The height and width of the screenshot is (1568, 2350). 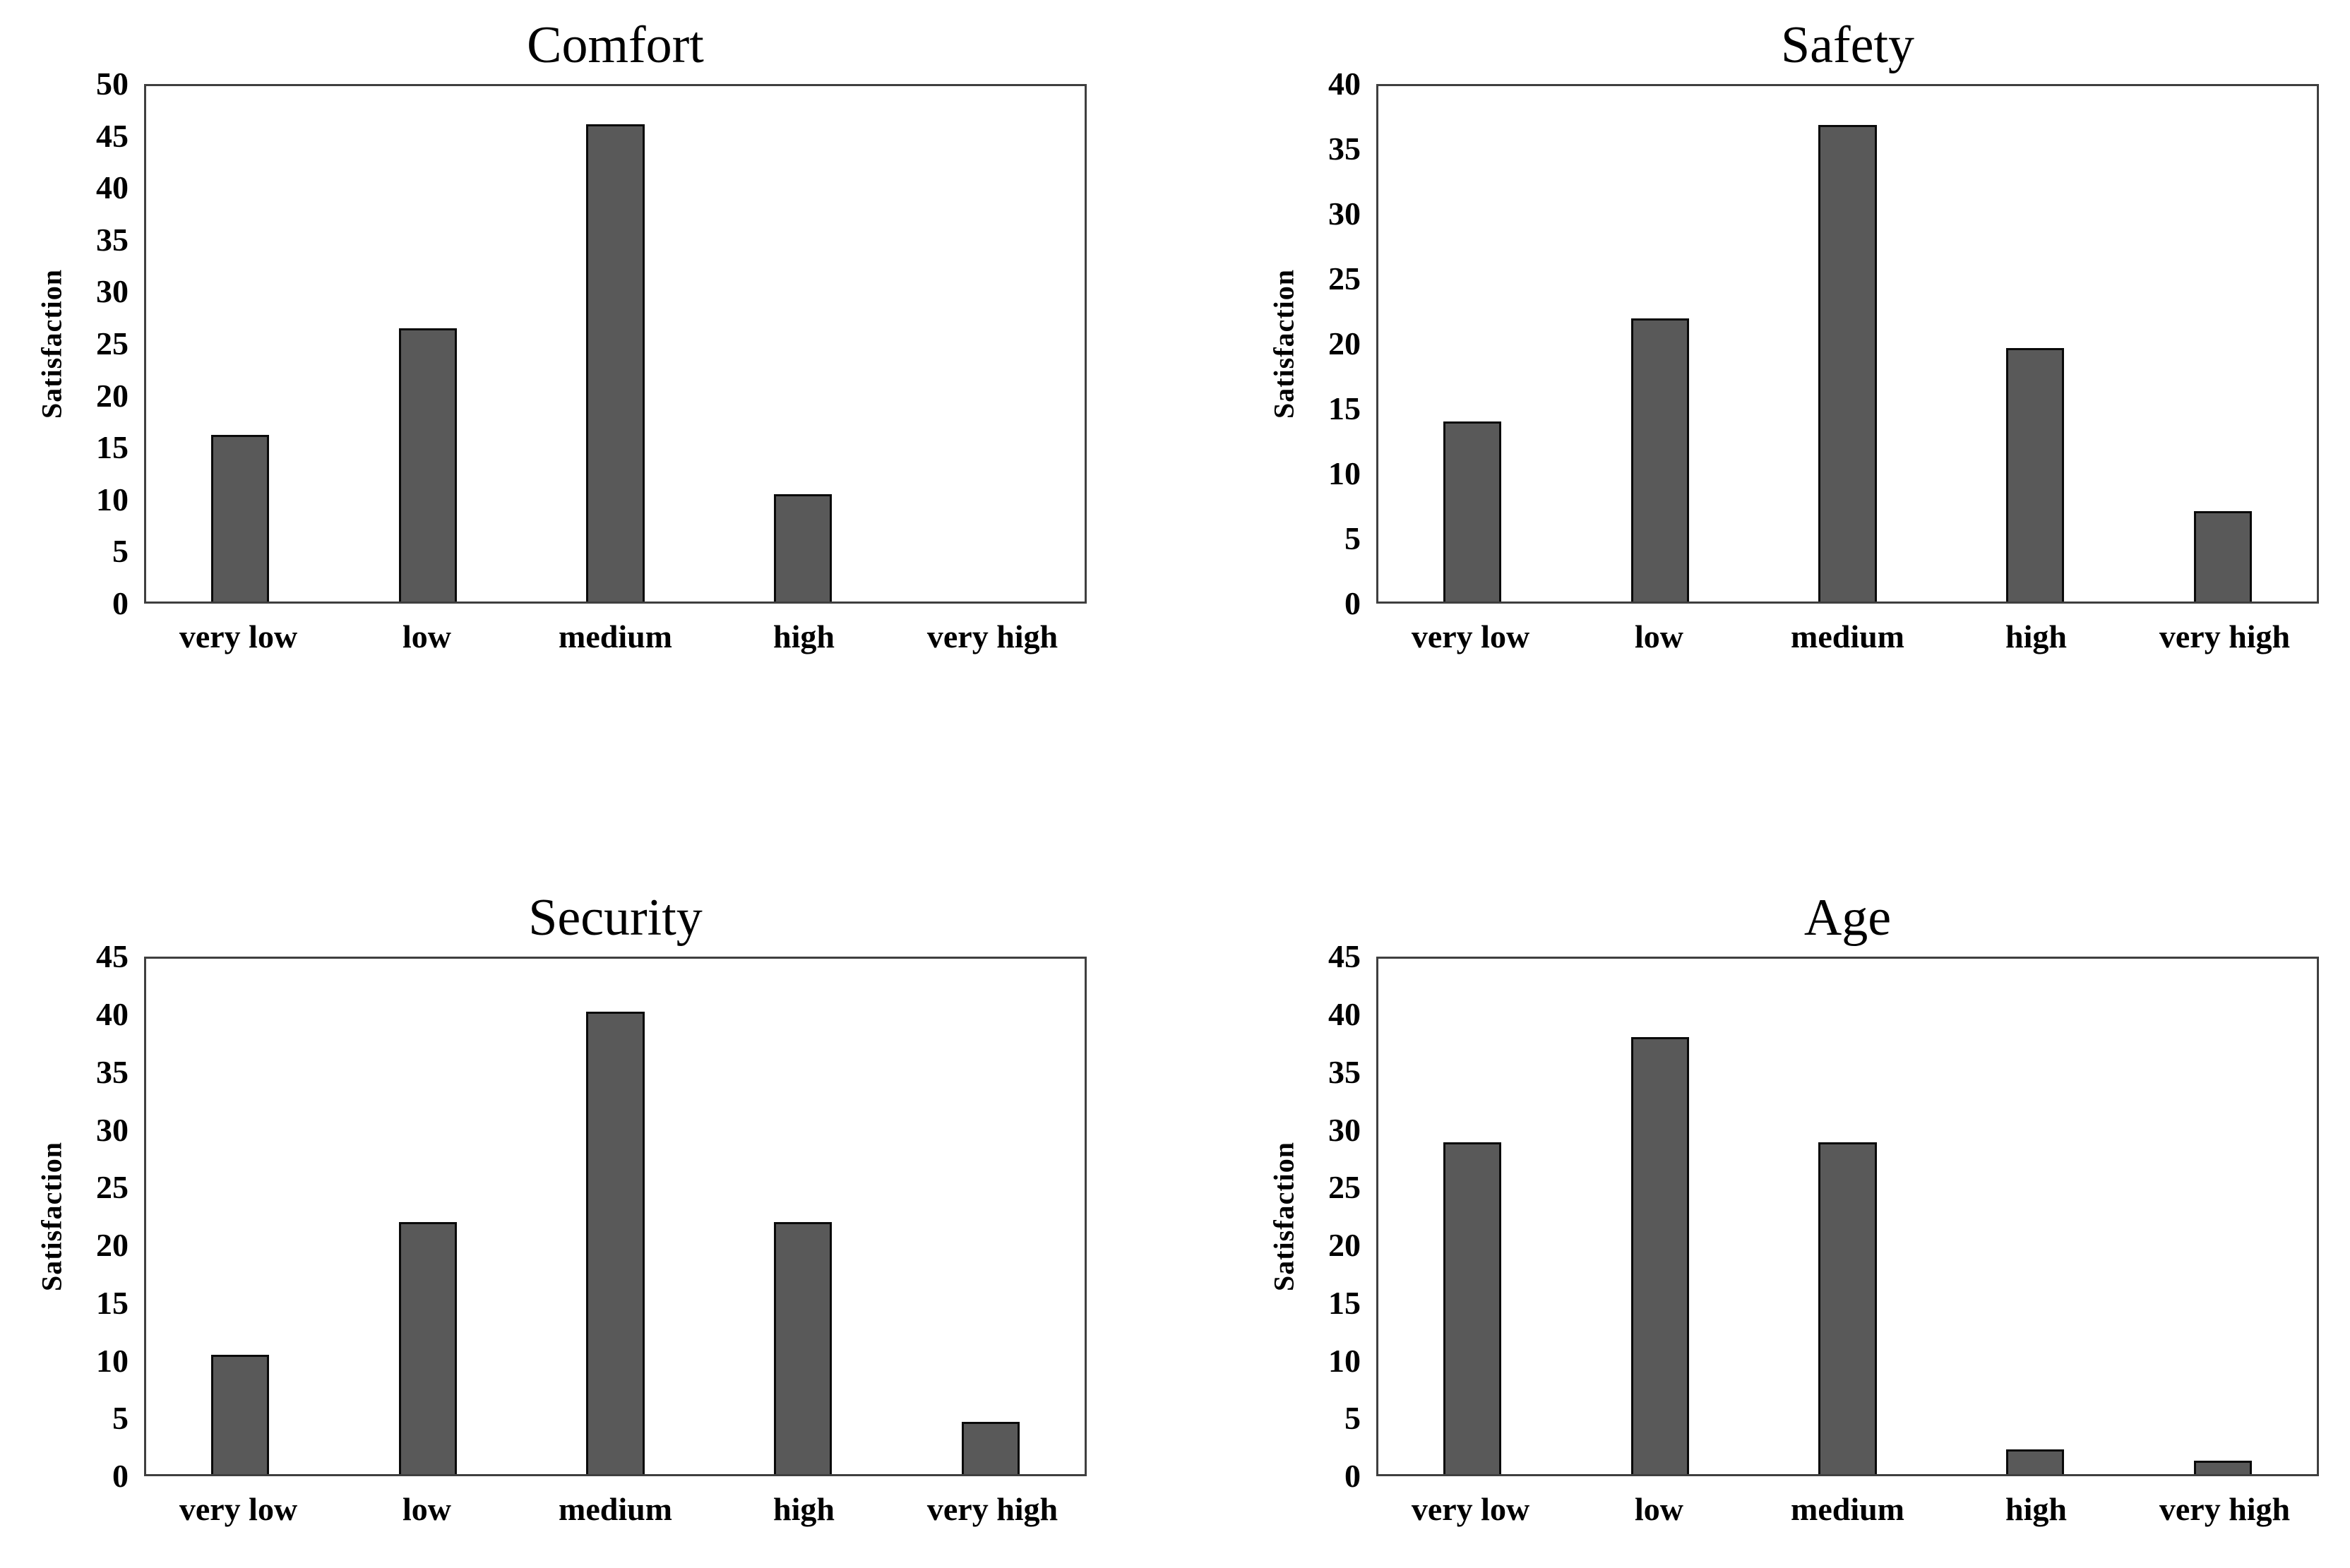 What do you see at coordinates (113, 84) in the screenshot?
I see `y-tick-label: 50` at bounding box center [113, 84].